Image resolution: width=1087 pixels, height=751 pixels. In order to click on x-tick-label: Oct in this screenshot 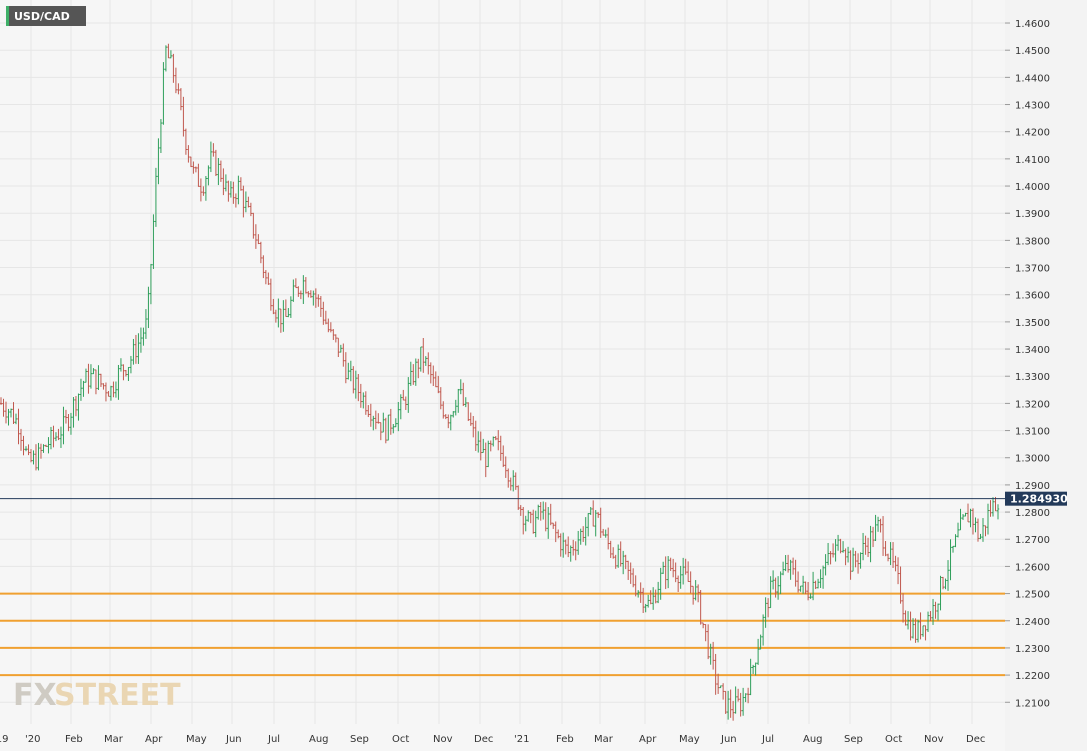, I will do `click(893, 739)`.